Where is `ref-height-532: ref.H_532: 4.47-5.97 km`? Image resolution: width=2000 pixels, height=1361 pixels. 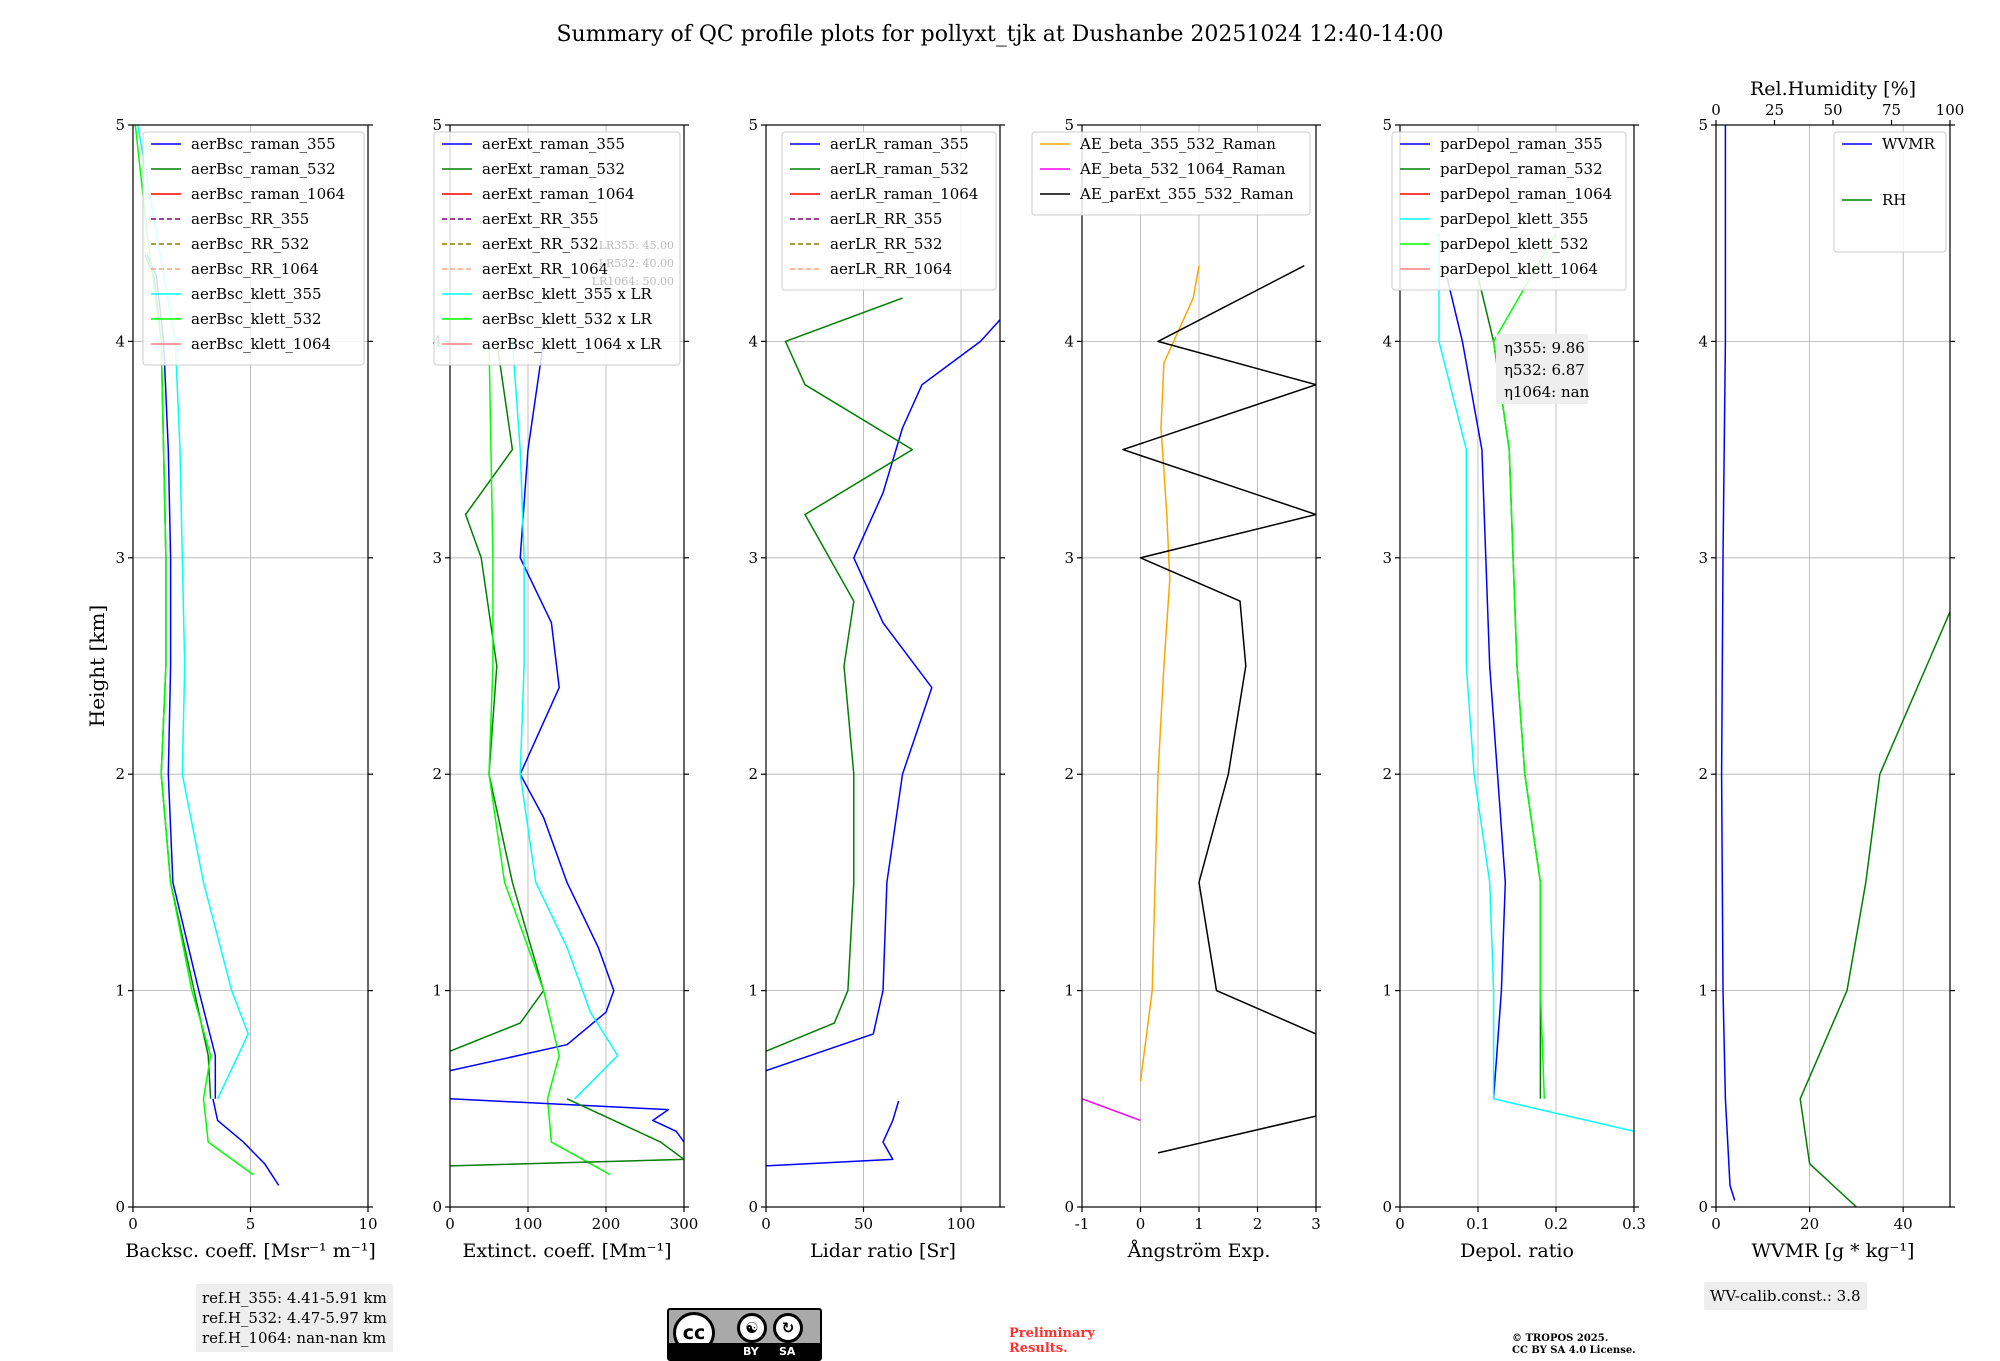 ref-height-532: ref.H_532: 4.47-5.97 km is located at coordinates (294, 1318).